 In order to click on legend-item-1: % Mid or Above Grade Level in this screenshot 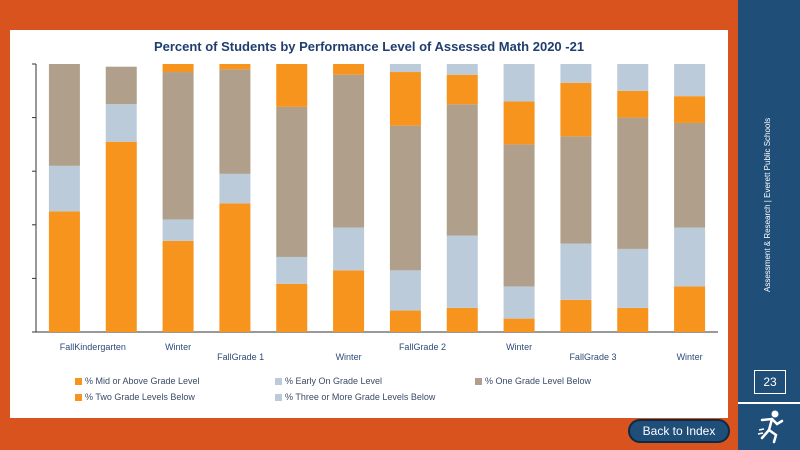, I will do `click(137, 381)`.